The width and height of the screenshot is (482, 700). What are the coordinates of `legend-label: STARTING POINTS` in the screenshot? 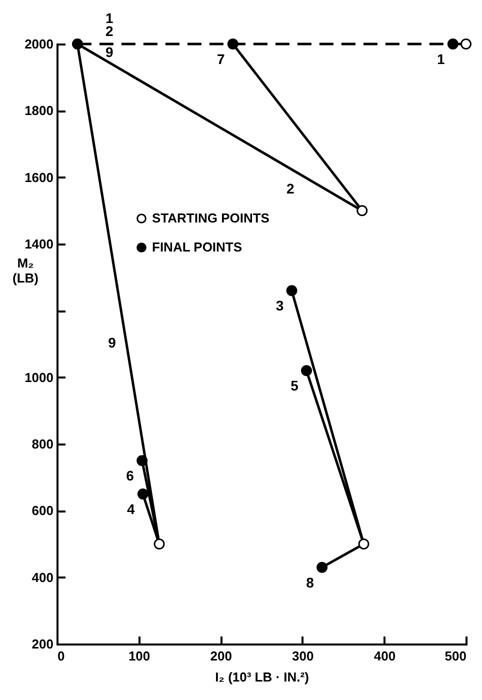 It's located at (211, 218).